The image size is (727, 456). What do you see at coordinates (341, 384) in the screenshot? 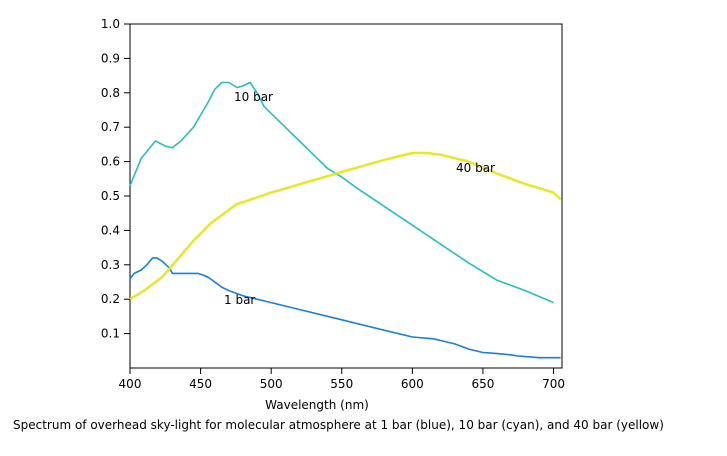
I see `x-tick-label: 550` at bounding box center [341, 384].